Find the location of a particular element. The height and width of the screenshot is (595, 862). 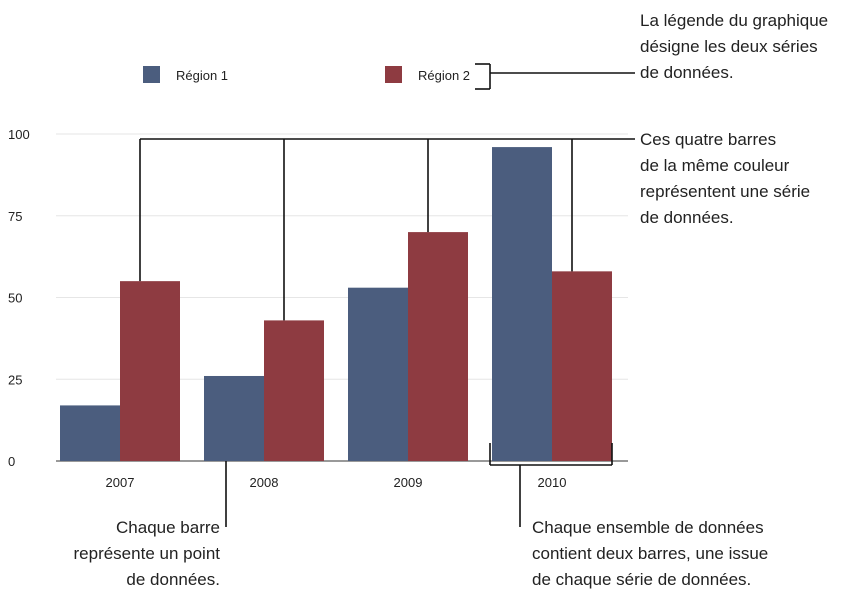

legend-note-line-1: La légende du graphique is located at coordinates (734, 20).